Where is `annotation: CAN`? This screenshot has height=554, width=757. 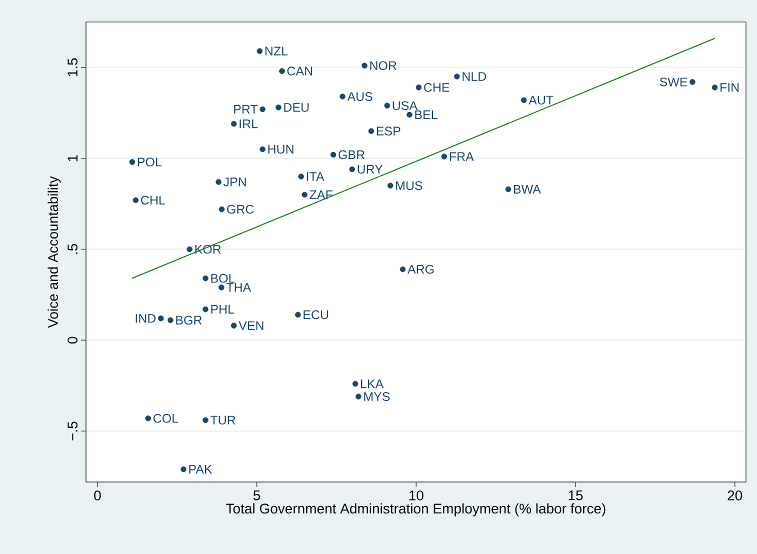 annotation: CAN is located at coordinates (299, 71).